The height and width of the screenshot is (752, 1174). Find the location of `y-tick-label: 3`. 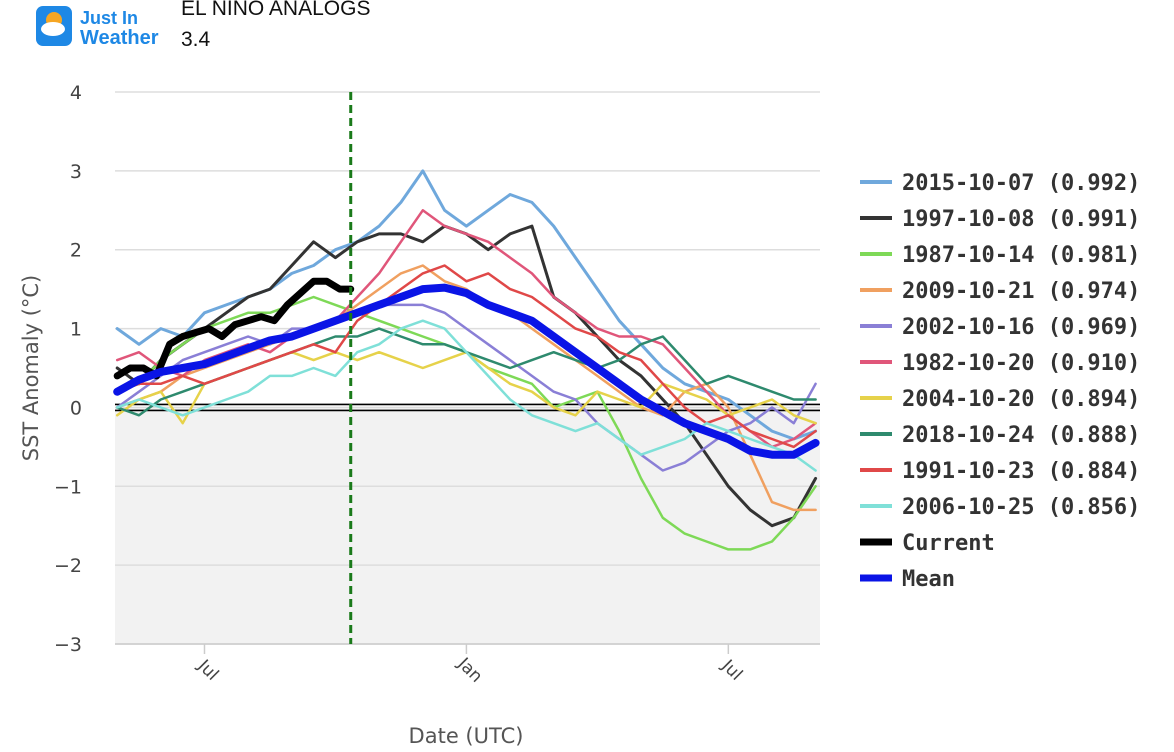

y-tick-label: 3 is located at coordinates (76, 172).